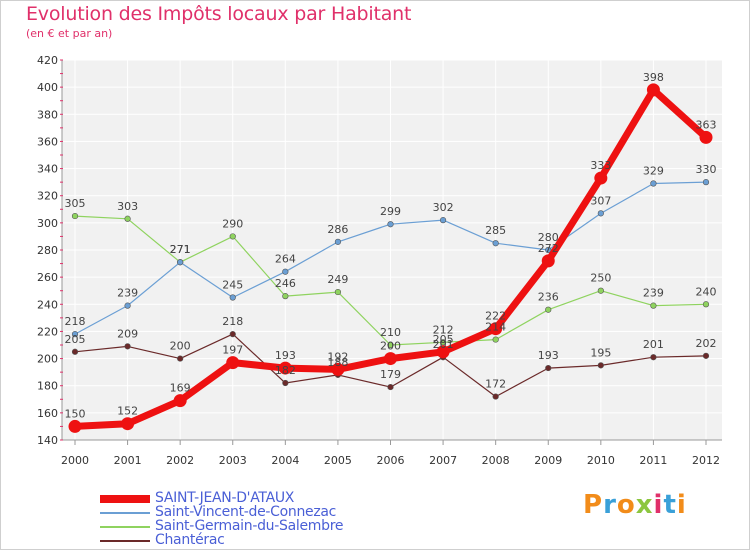 The height and width of the screenshot is (550, 750). I want to click on data-label: 169, so click(180, 388).